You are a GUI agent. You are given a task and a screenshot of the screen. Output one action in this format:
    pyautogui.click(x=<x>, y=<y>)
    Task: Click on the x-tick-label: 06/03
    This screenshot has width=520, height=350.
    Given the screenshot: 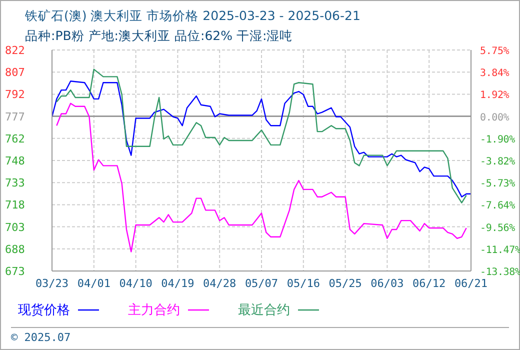 What is the action you would take?
    pyautogui.click(x=387, y=283)
    